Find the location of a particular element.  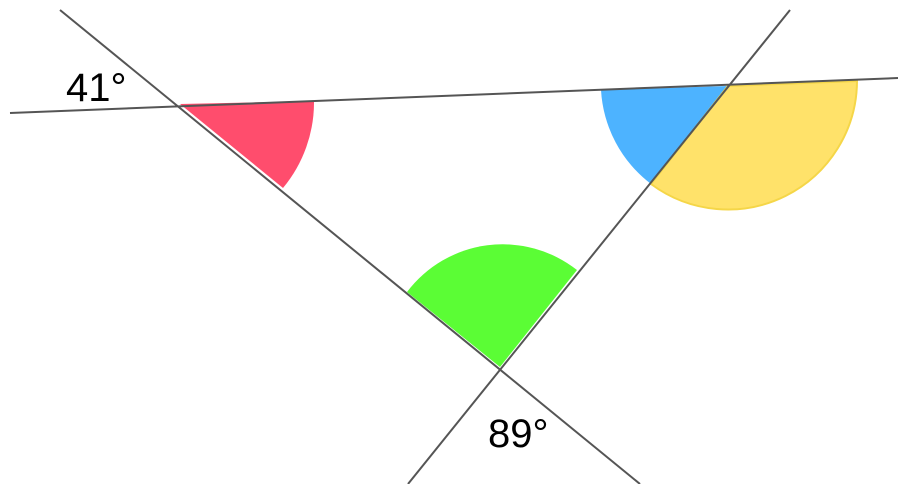

angle-label-89: 89° is located at coordinates (518, 434).